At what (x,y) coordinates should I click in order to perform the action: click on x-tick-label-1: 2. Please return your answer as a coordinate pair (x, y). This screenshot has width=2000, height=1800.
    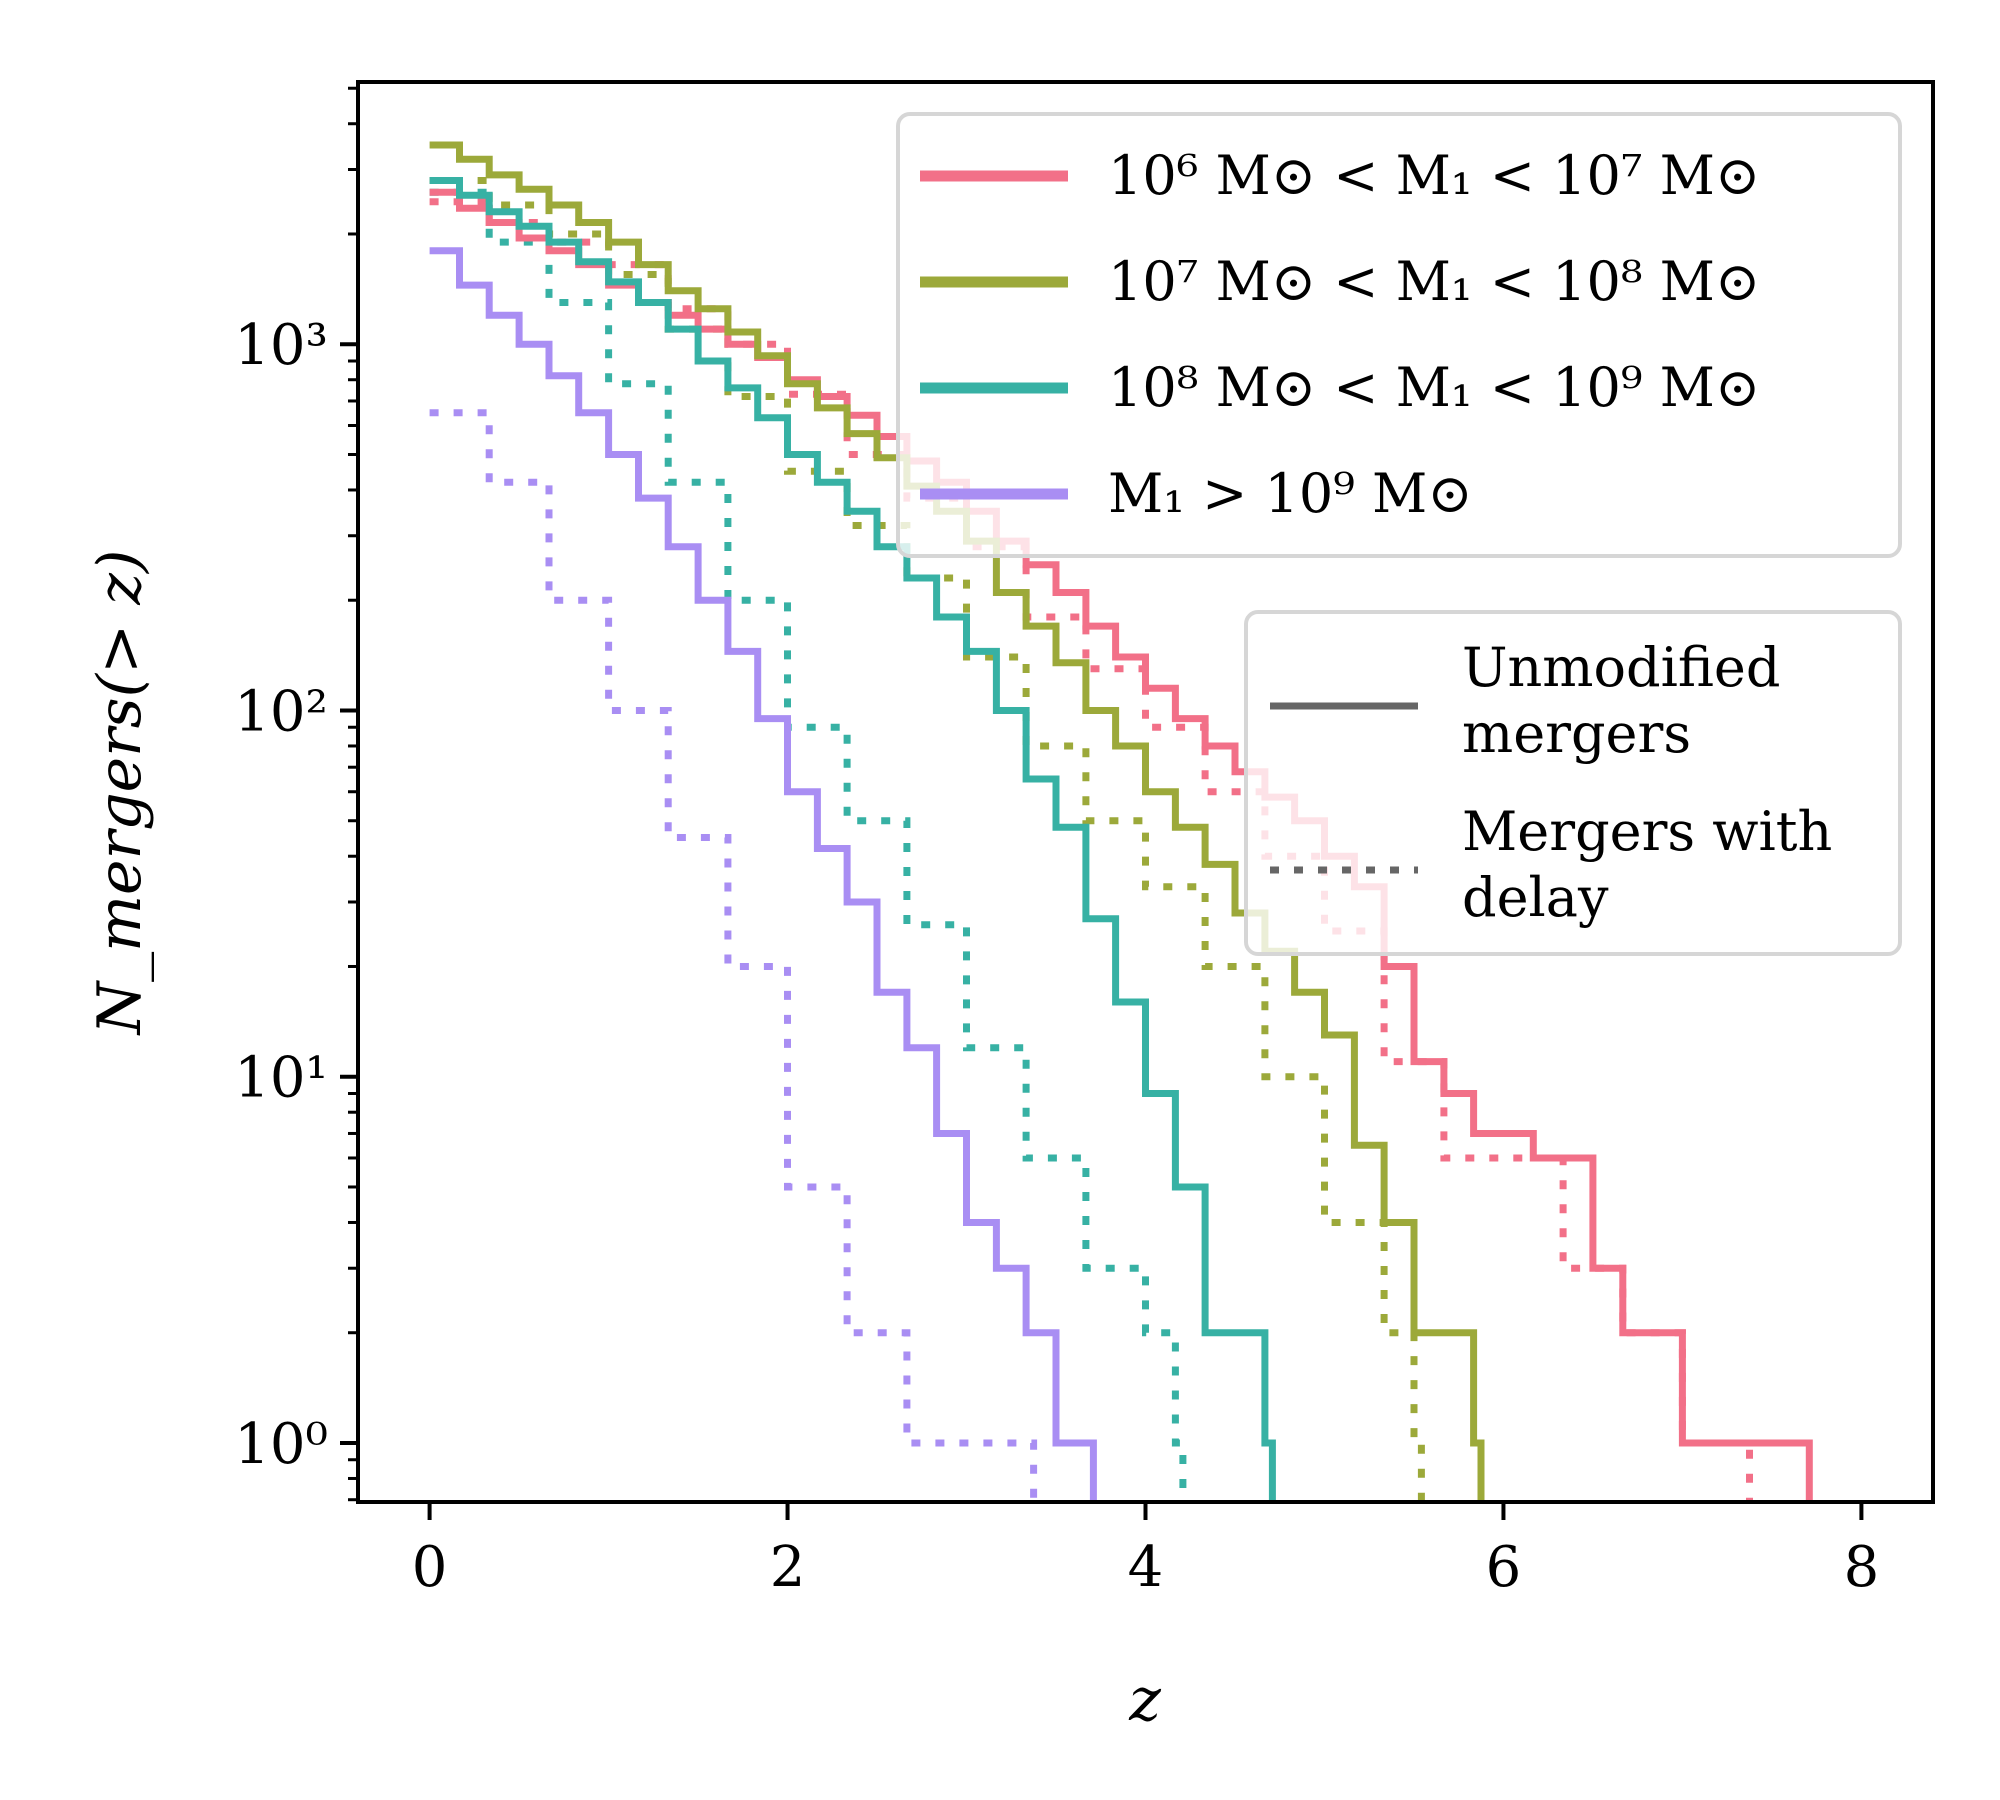
    Looking at the image, I should click on (788, 1567).